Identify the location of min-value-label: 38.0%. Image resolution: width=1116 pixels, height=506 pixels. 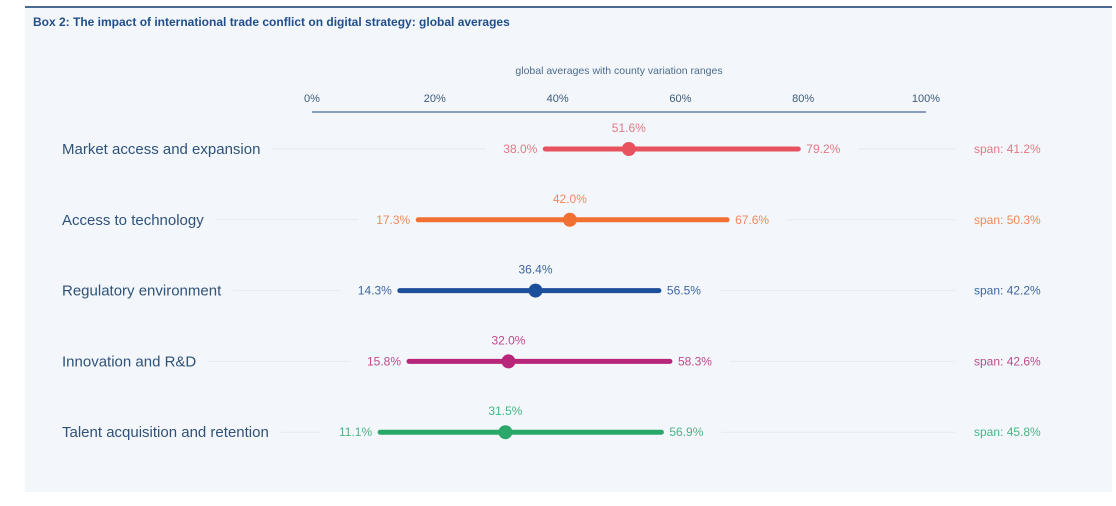
(520, 149).